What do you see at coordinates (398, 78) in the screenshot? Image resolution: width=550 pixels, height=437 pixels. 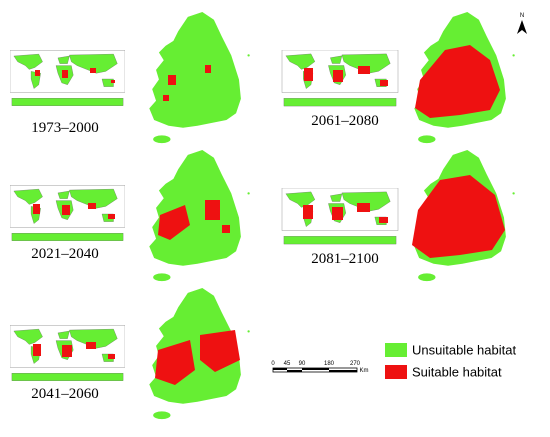 I see `panel: 2061–2080` at bounding box center [398, 78].